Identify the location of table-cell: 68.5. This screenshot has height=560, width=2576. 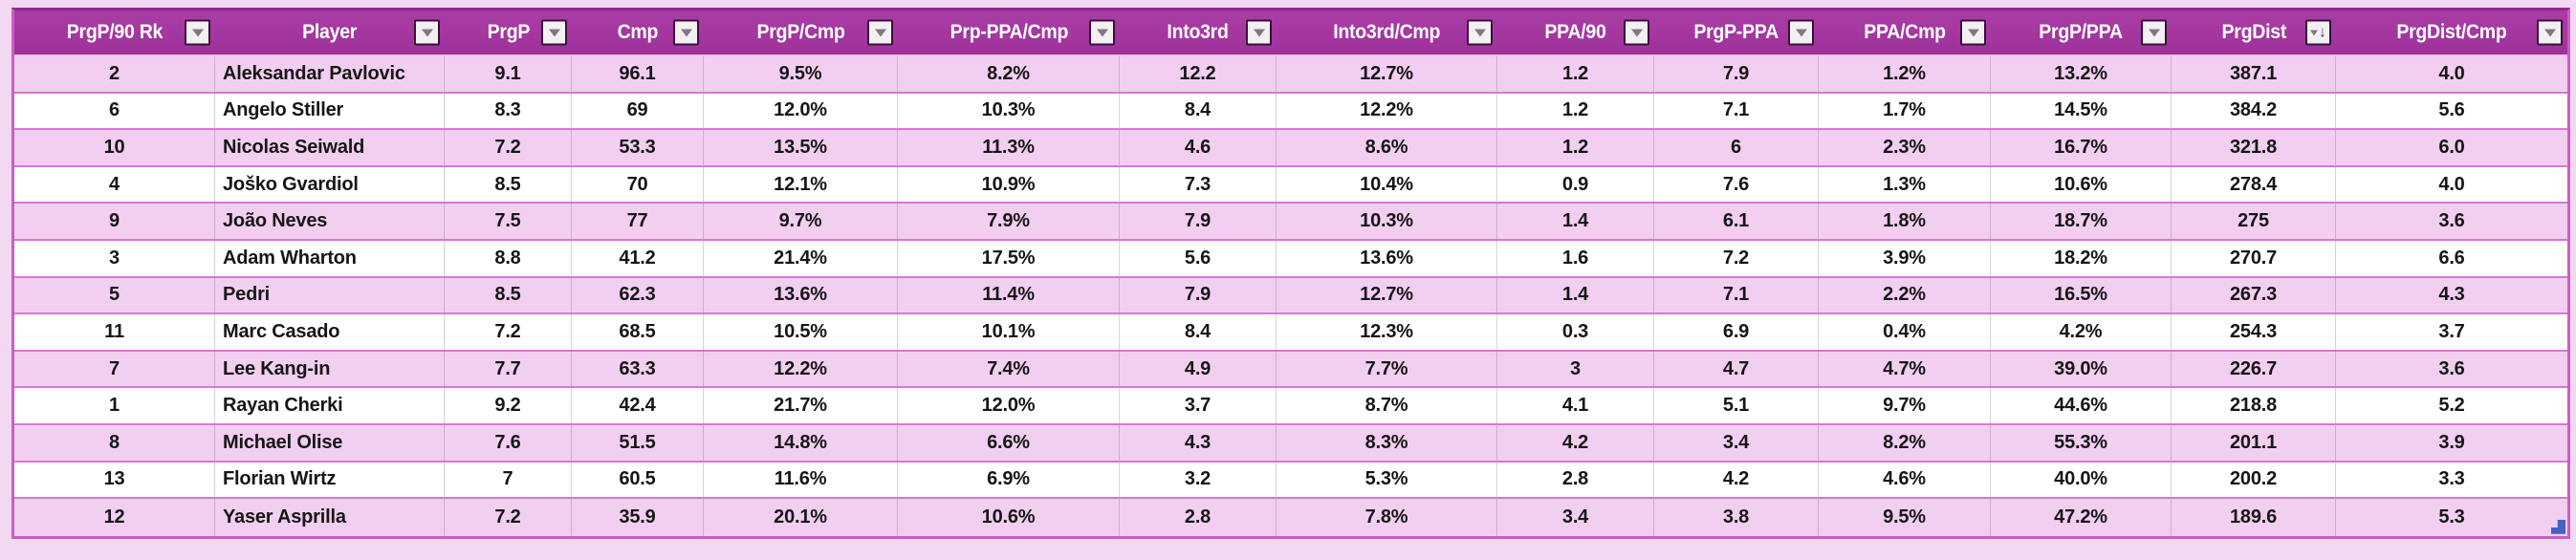
(638, 332).